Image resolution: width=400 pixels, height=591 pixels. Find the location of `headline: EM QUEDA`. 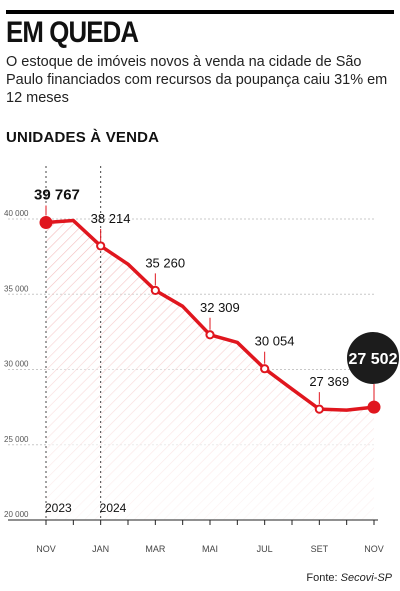

headline: EM QUEDA is located at coordinates (72, 32).